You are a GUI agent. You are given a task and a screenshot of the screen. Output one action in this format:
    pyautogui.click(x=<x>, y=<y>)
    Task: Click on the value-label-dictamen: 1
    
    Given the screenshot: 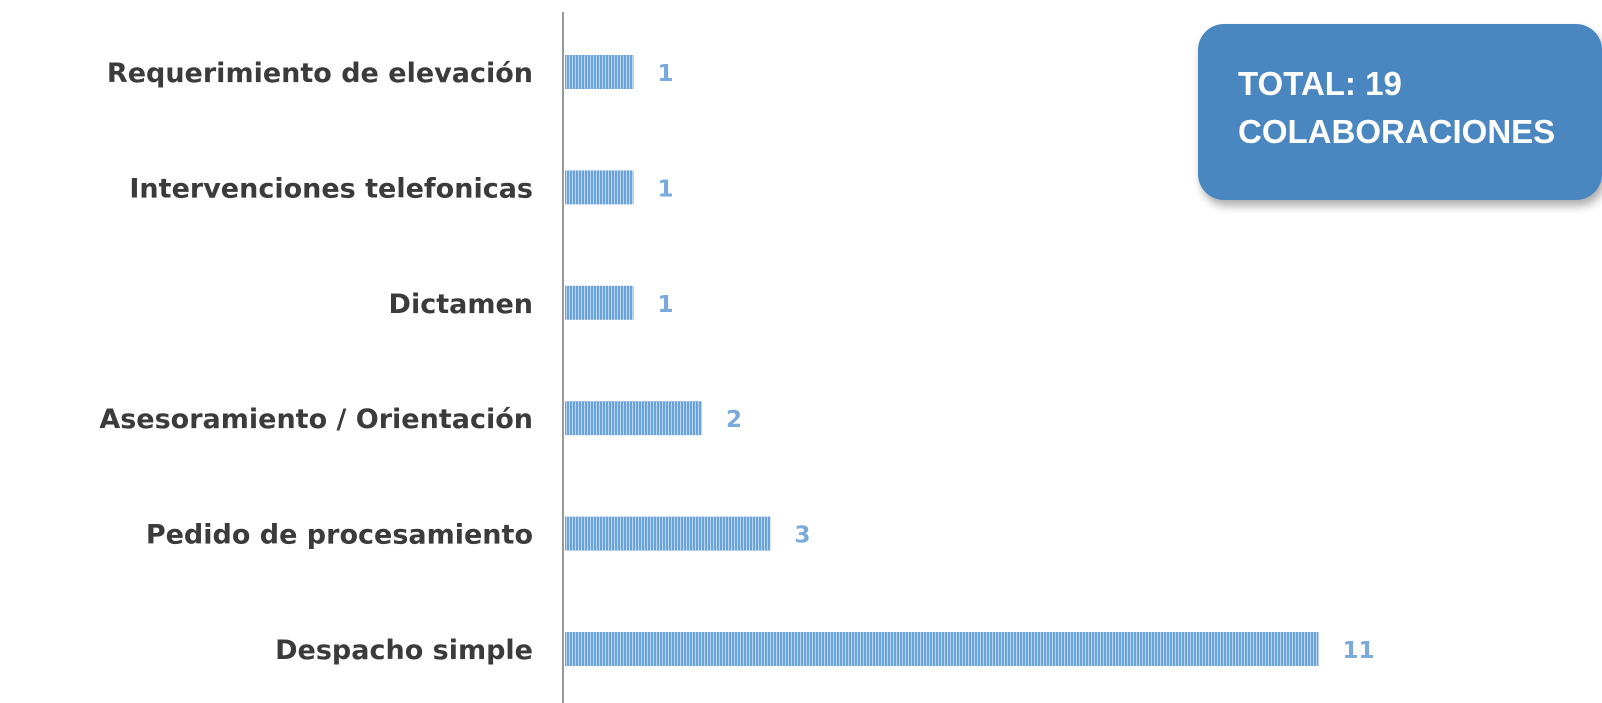 What is the action you would take?
    pyautogui.click(x=666, y=305)
    